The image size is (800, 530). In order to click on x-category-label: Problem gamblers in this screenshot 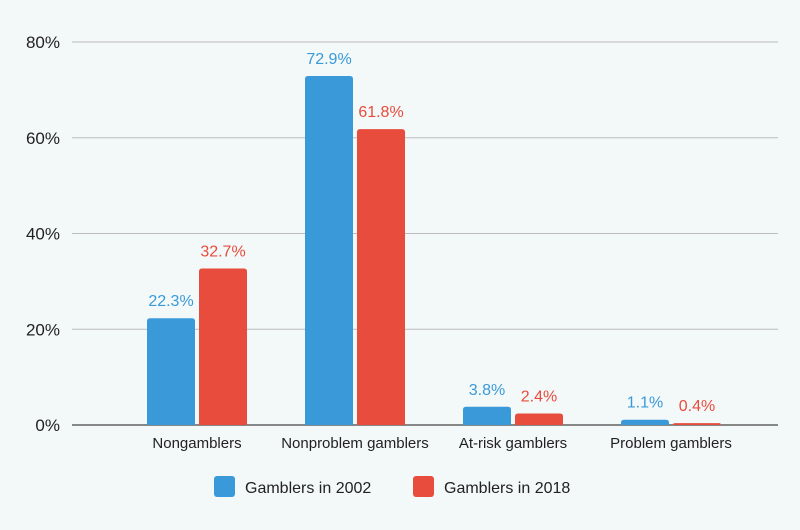, I will do `click(671, 443)`.